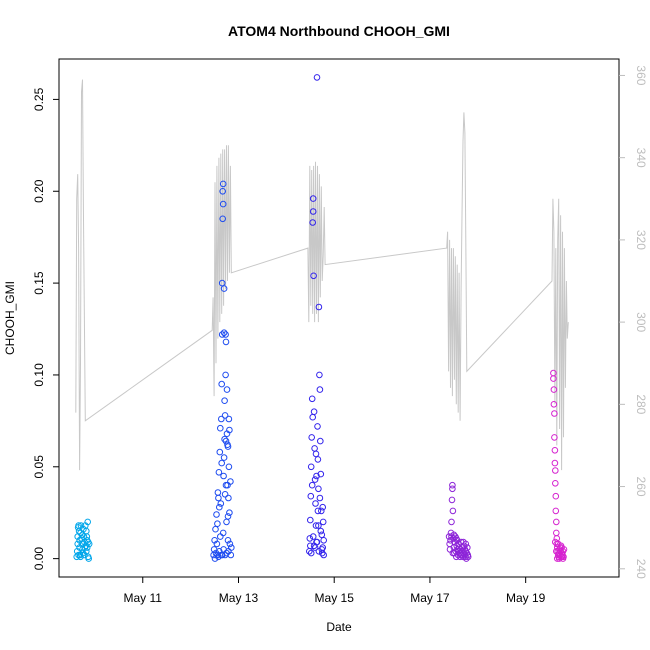 The height and width of the screenshot is (650, 650). I want to click on y-axis-left: 0.00 0.05 0.10 0.15 0.20 0.25, so click(45, 328).